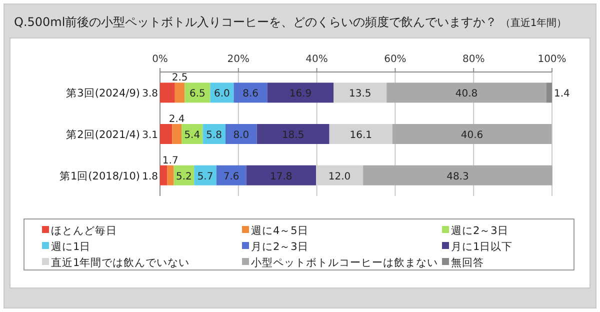 This screenshot has width=600, height=312. Describe the element at coordinates (100, 176) in the screenshot. I see `y-tick-label: 第1回(2018/10)` at that location.